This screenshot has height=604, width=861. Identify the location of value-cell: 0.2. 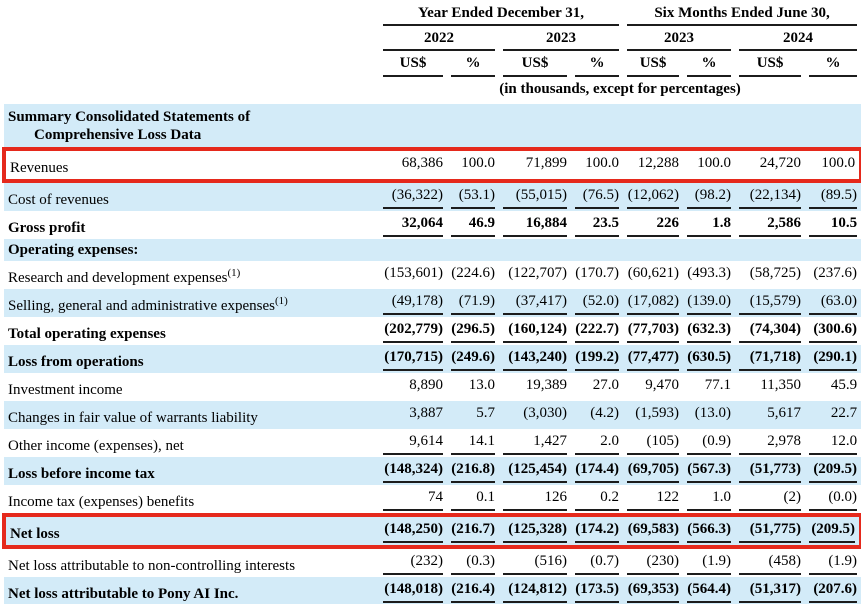
(597, 500).